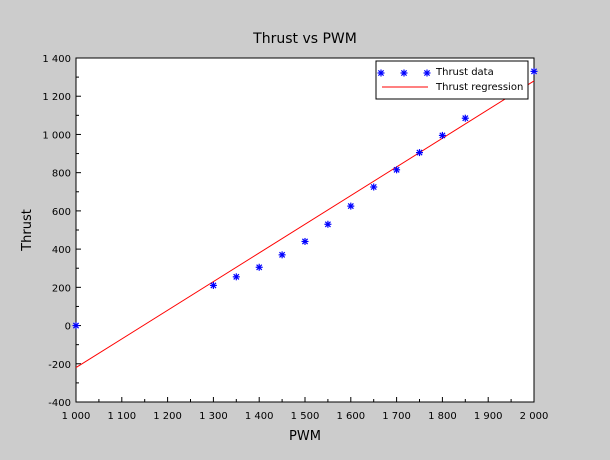 Image resolution: width=610 pixels, height=460 pixels. Describe the element at coordinates (350, 416) in the screenshot. I see `x-tick-label: 1 600` at that location.